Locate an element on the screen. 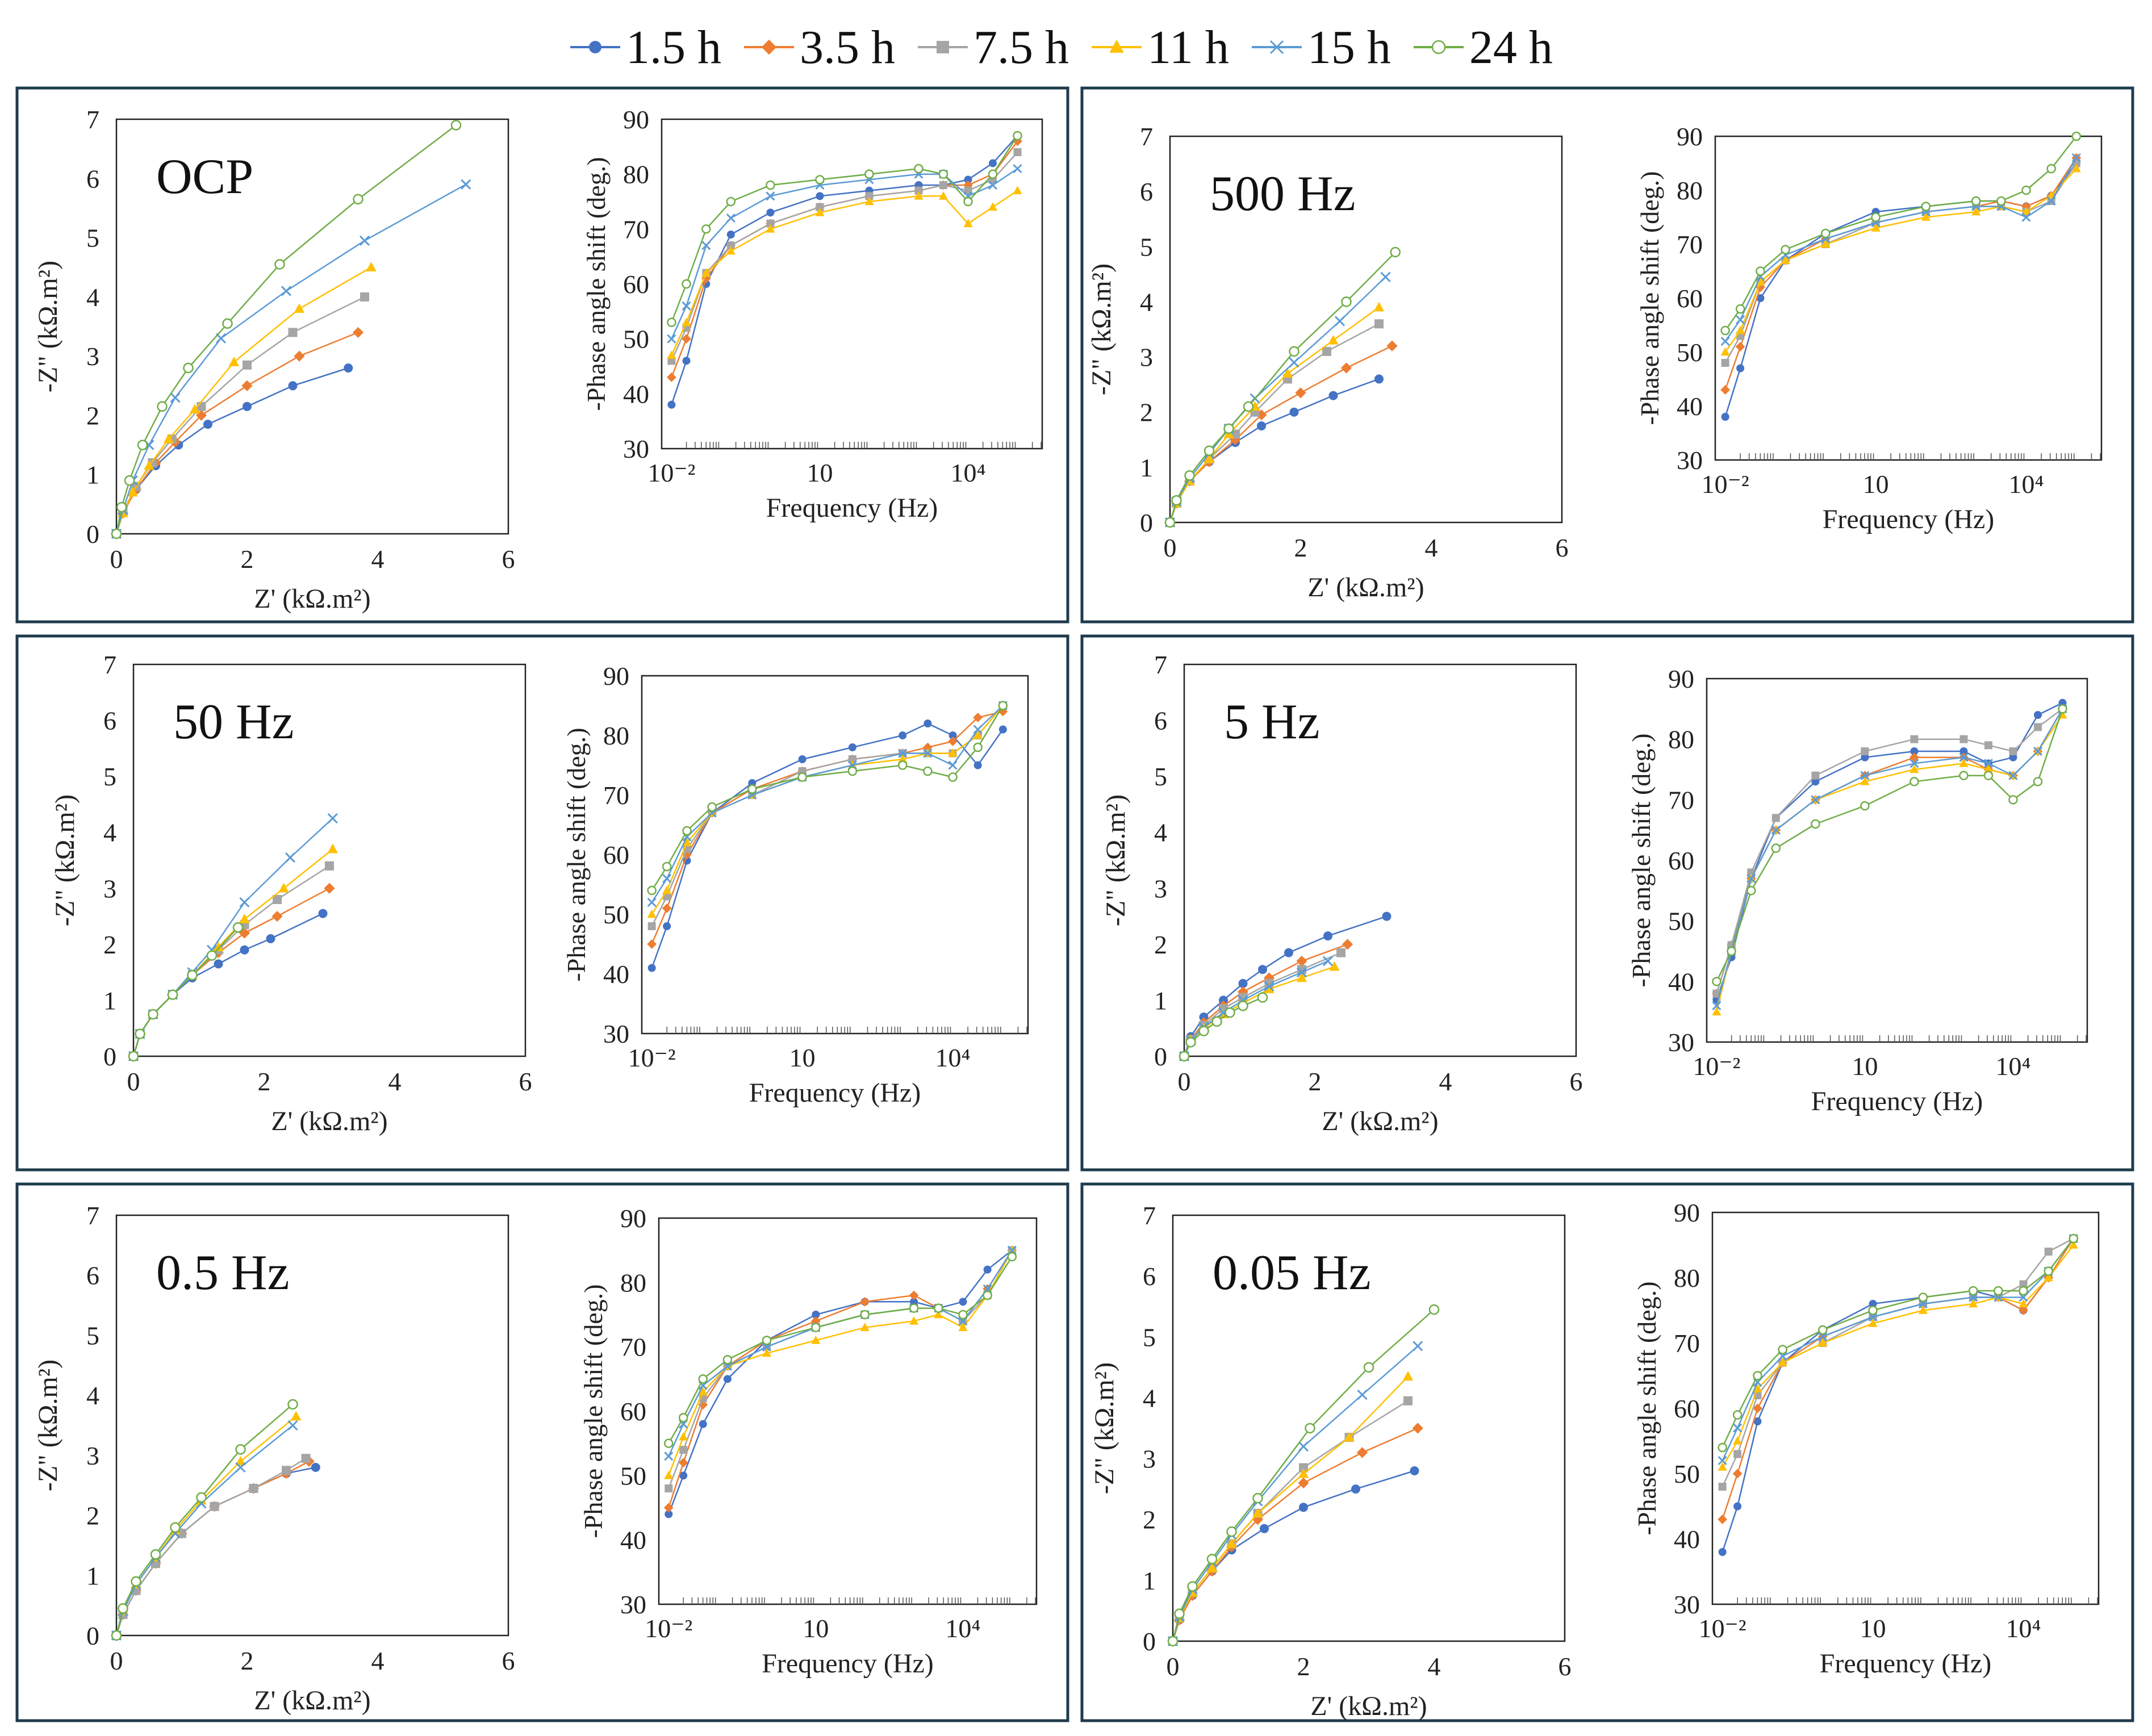 This screenshot has height=1736, width=2152. bode-y-tick-50-hz-3: 60 is located at coordinates (616, 854).